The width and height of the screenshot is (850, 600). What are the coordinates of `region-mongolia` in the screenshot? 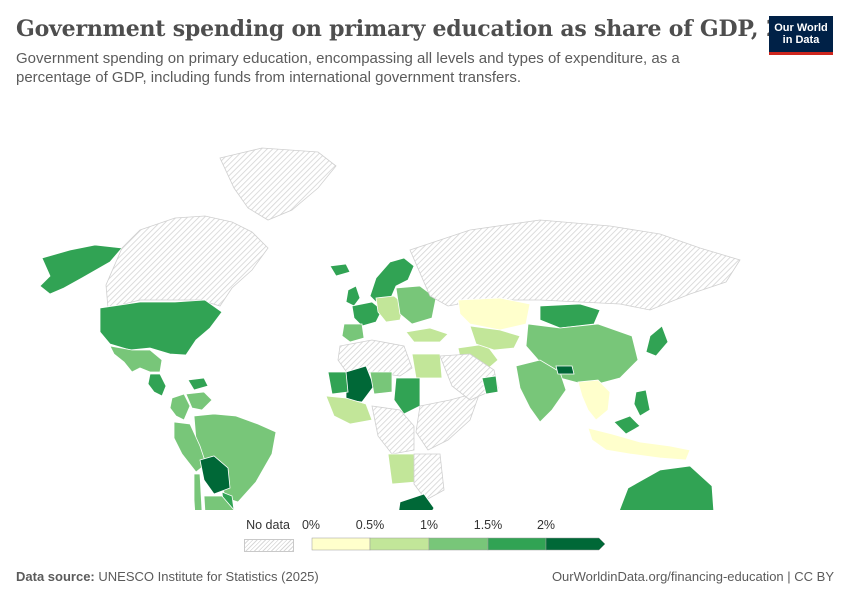 It's located at (570, 316).